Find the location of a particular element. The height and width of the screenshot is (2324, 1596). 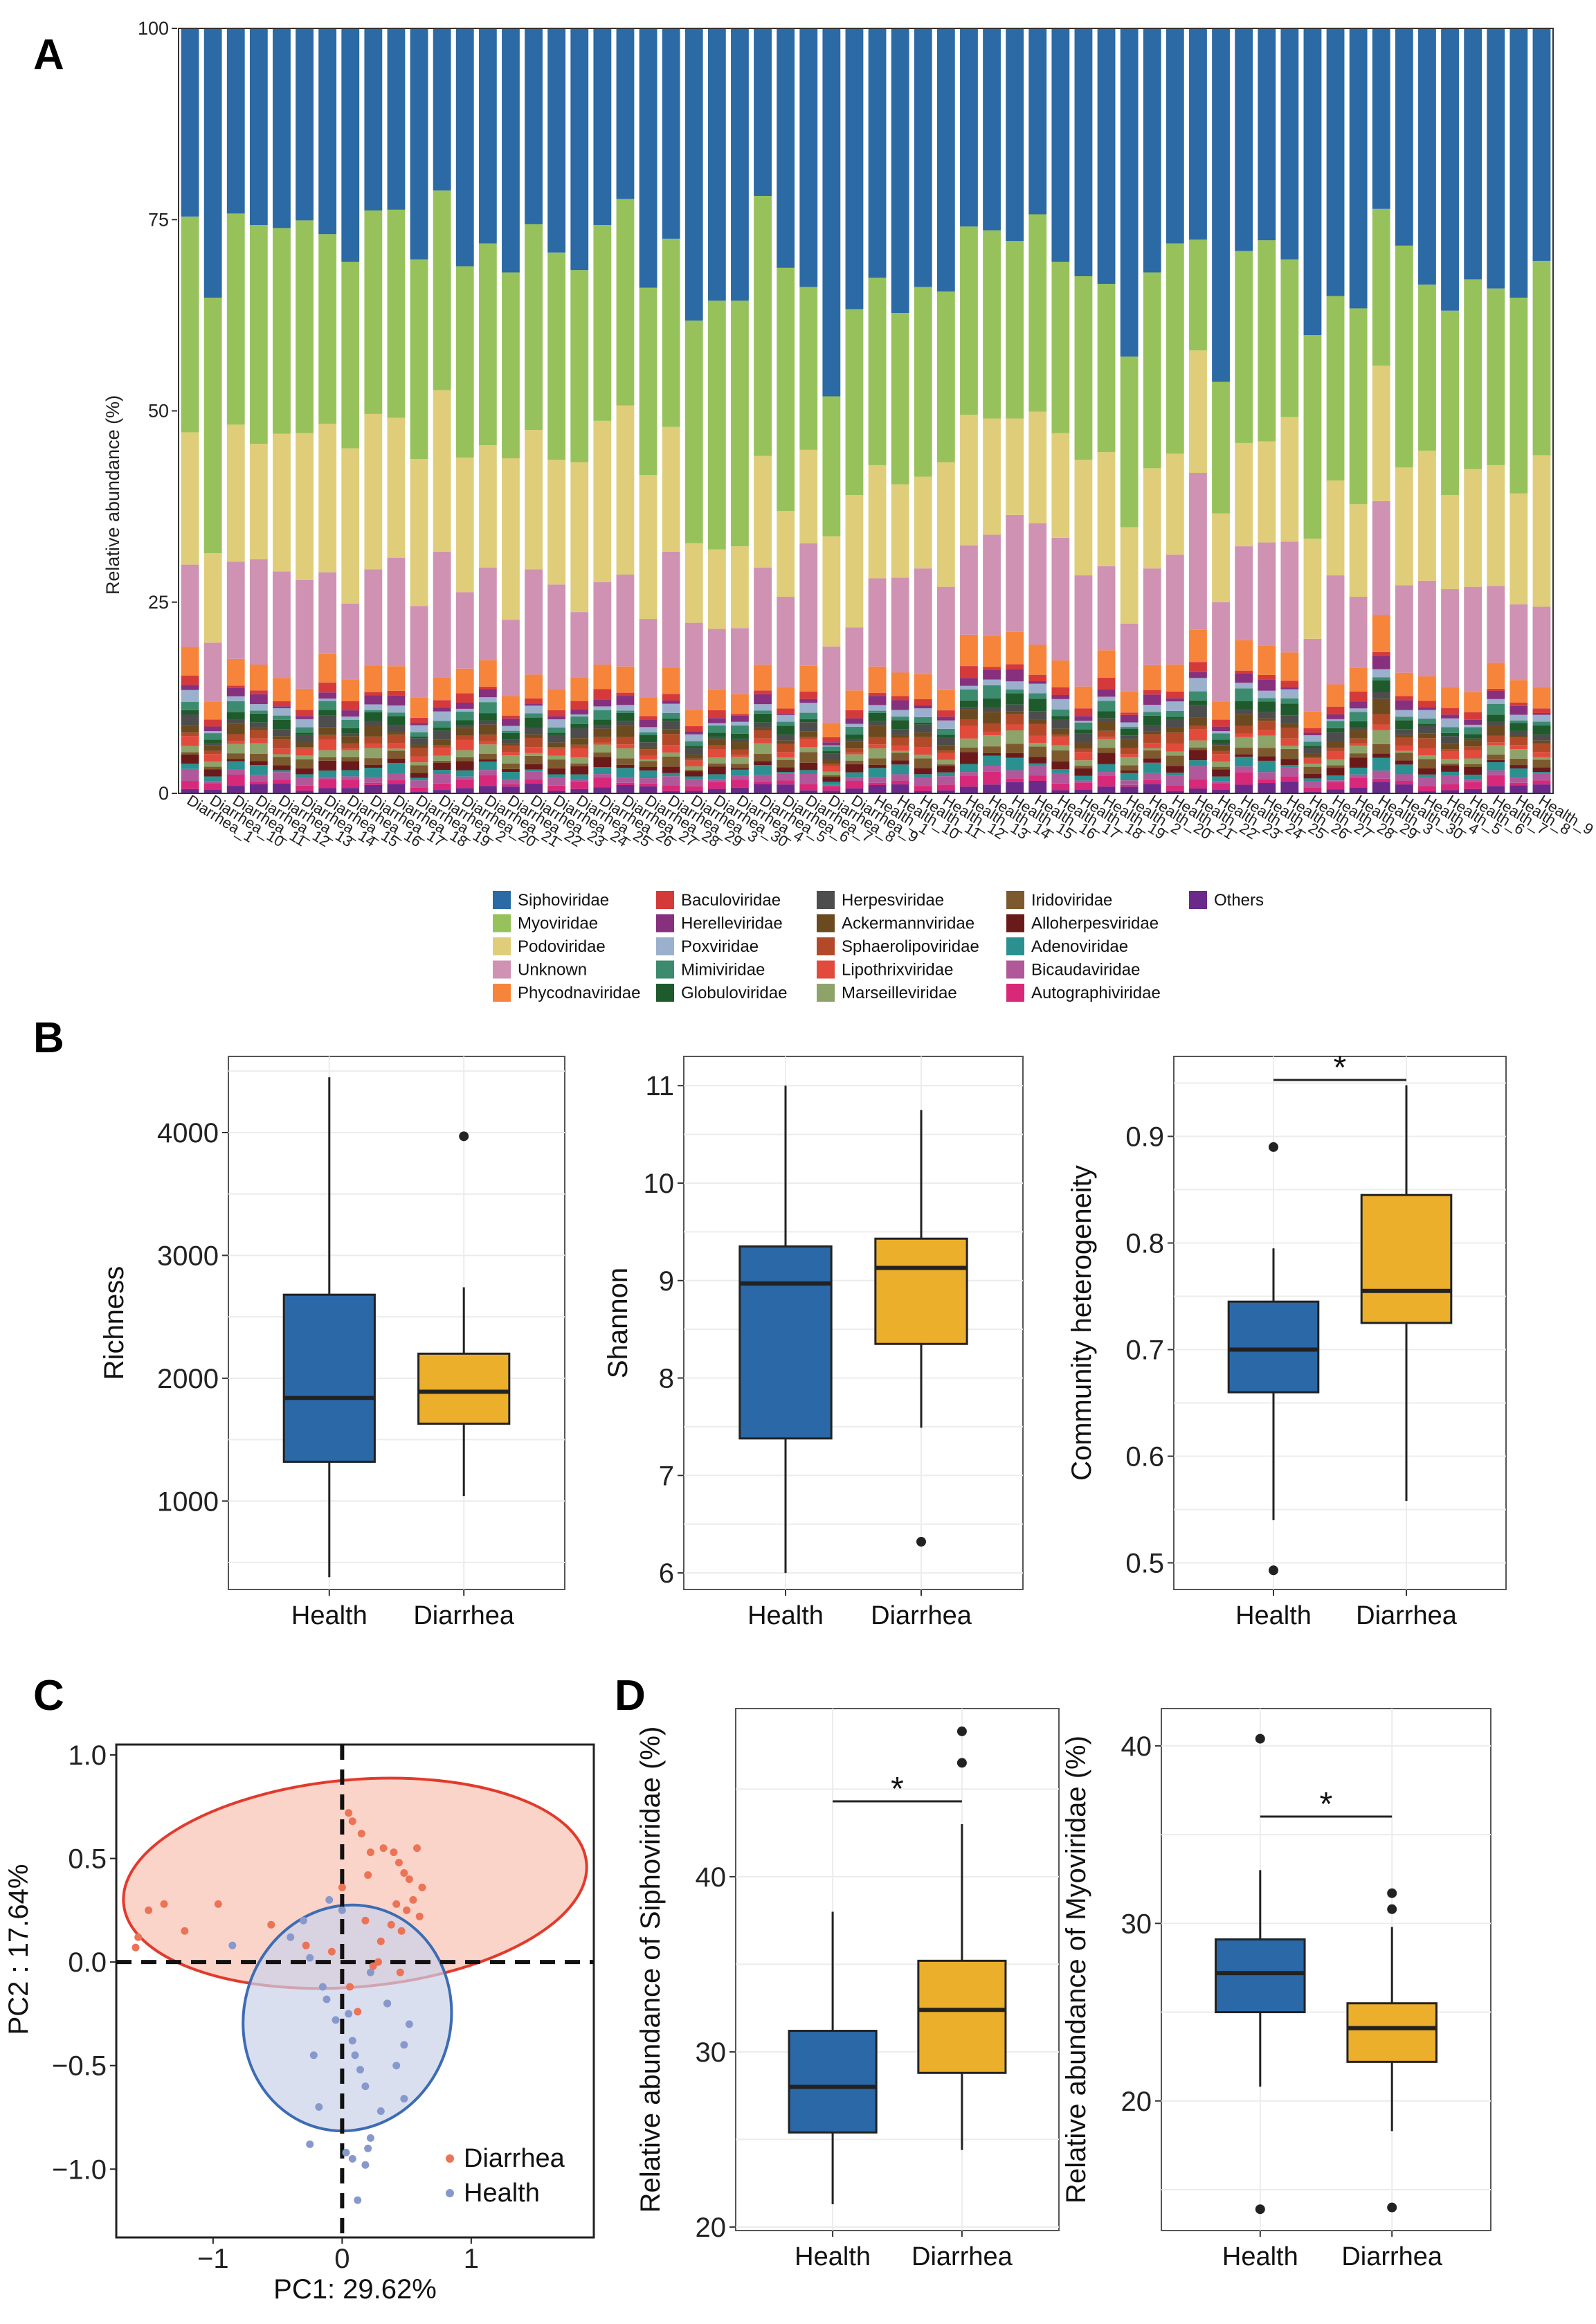

y-tick-label: 40 is located at coordinates (711, 1877).